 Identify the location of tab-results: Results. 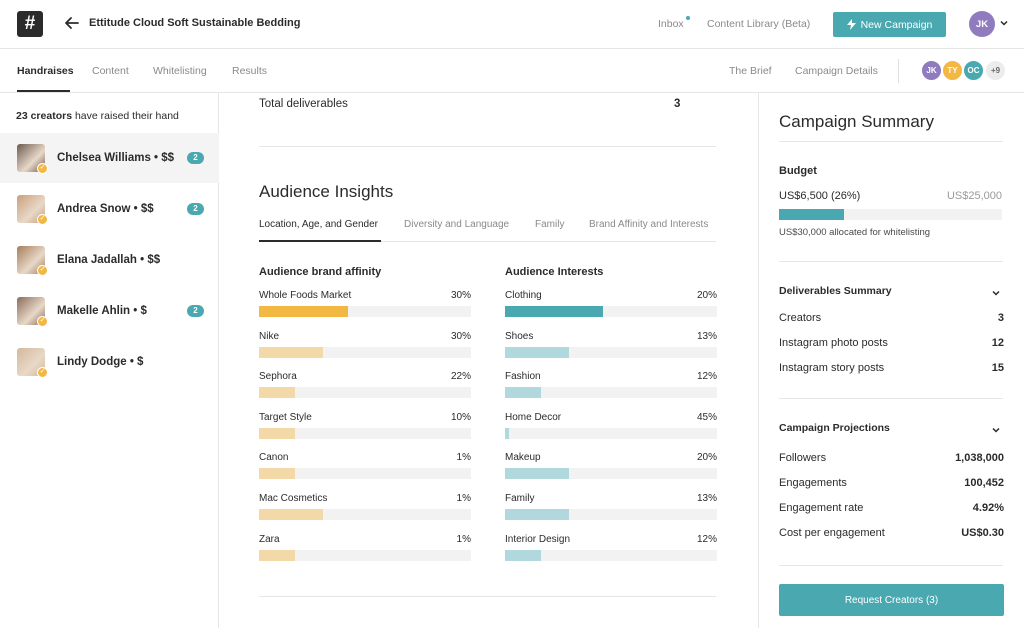
(250, 71).